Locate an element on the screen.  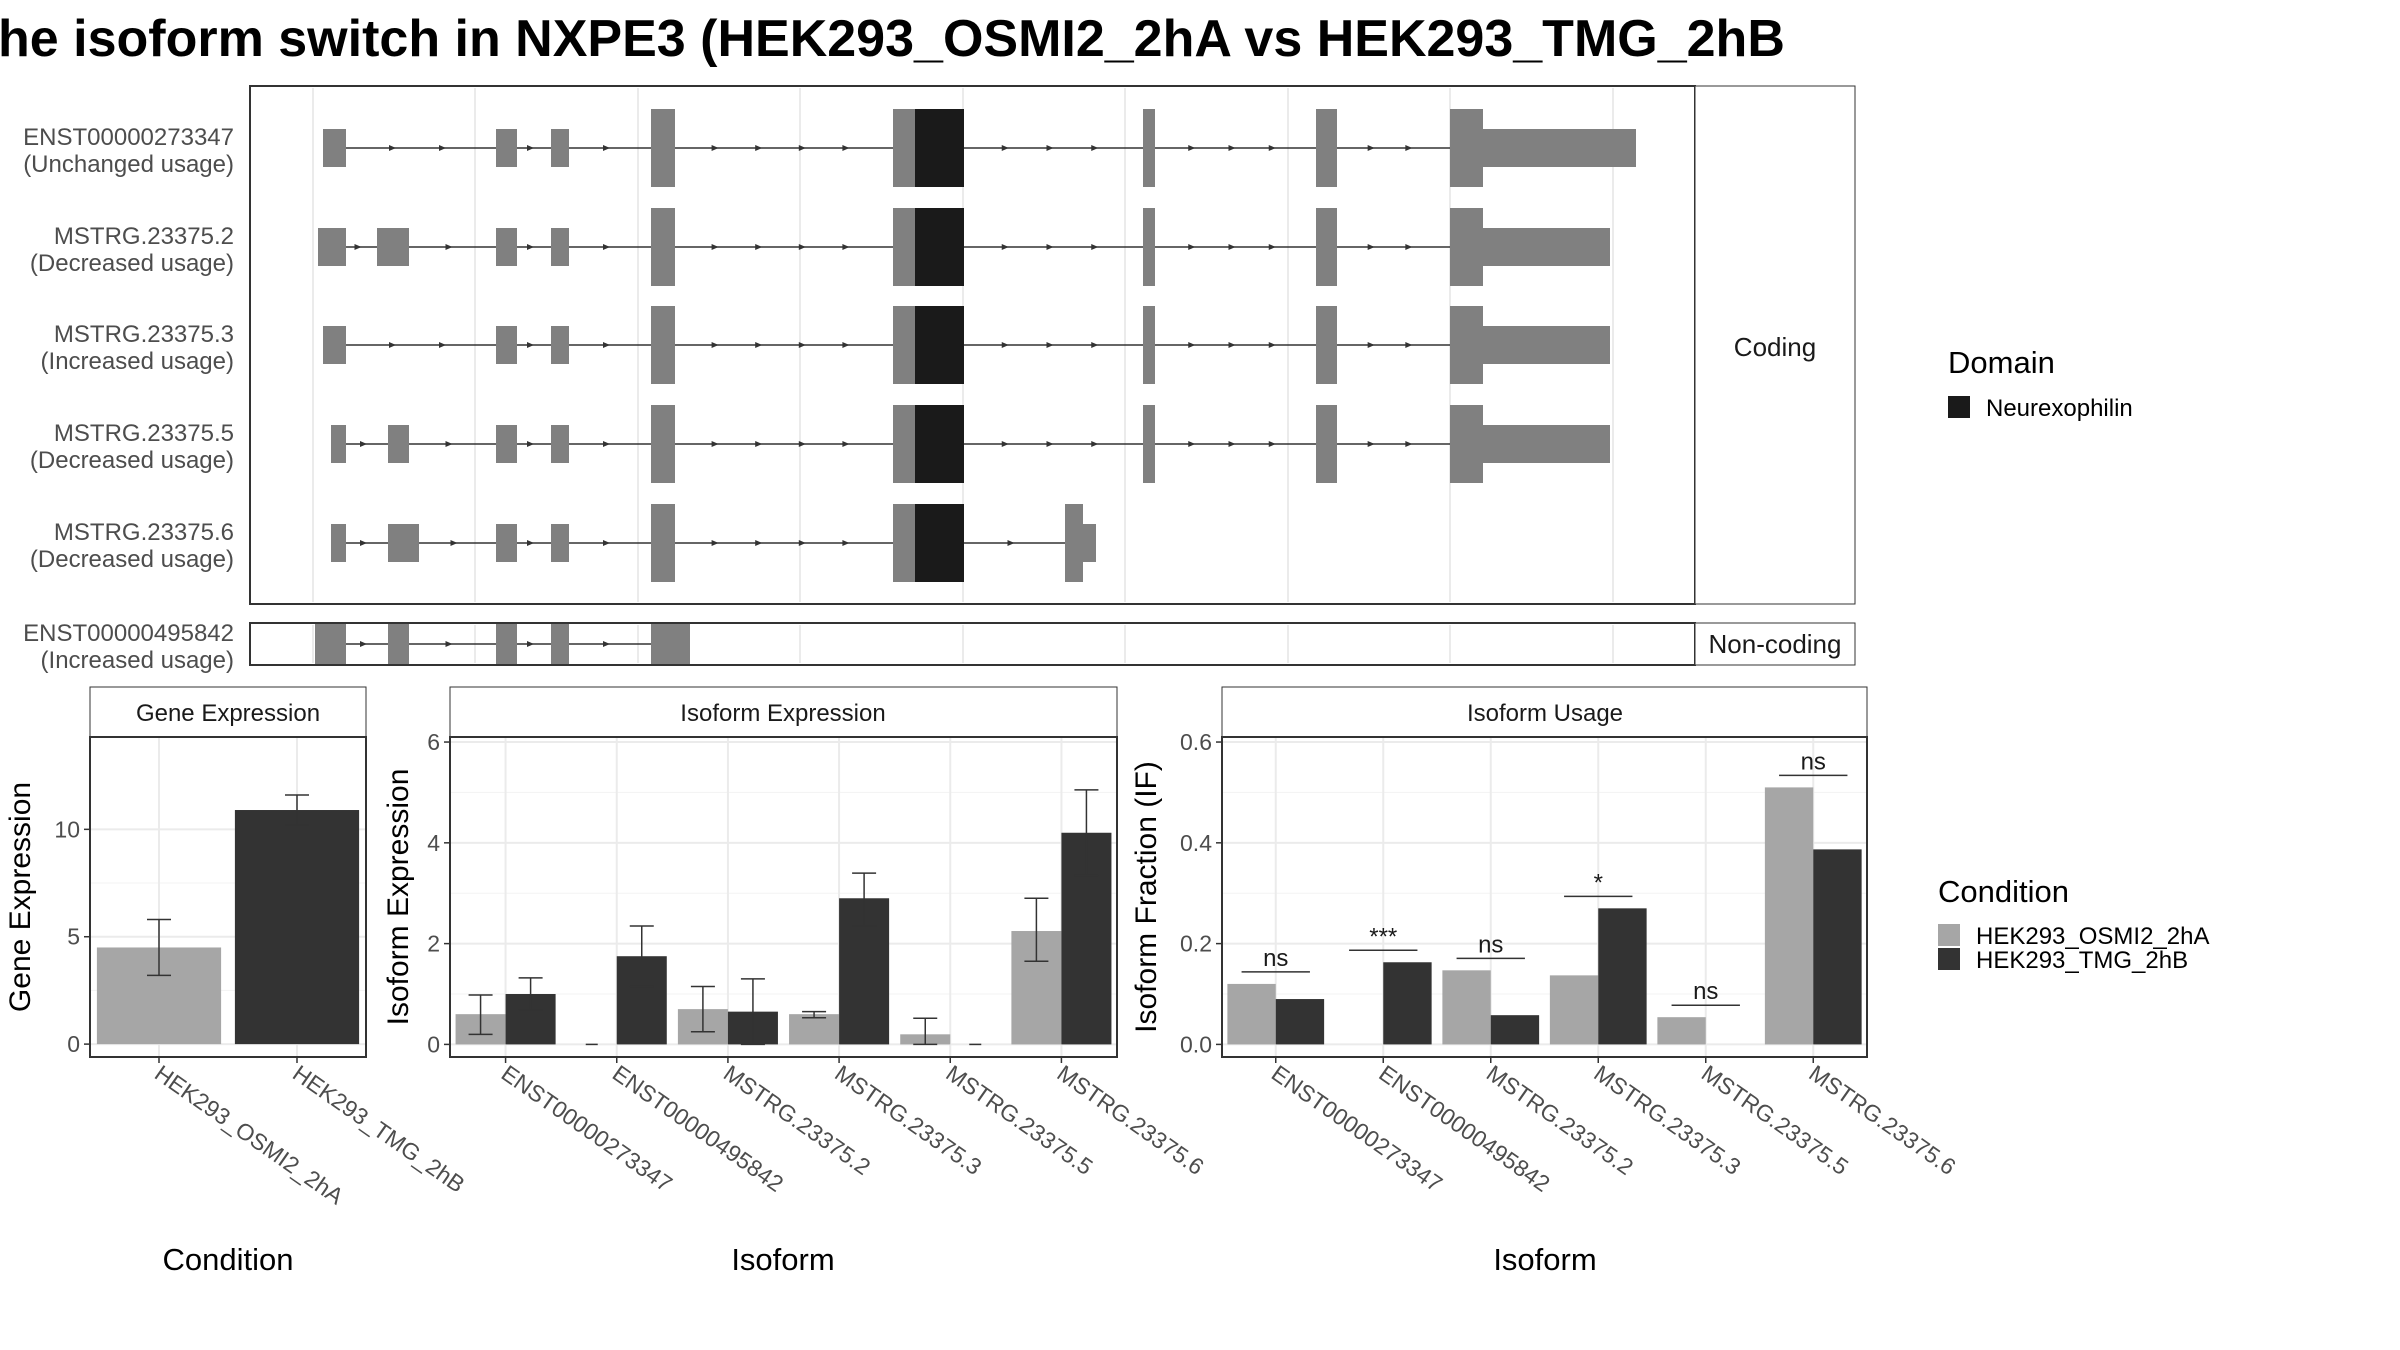
y-tick-label: 0.6 is located at coordinates (1196, 742).